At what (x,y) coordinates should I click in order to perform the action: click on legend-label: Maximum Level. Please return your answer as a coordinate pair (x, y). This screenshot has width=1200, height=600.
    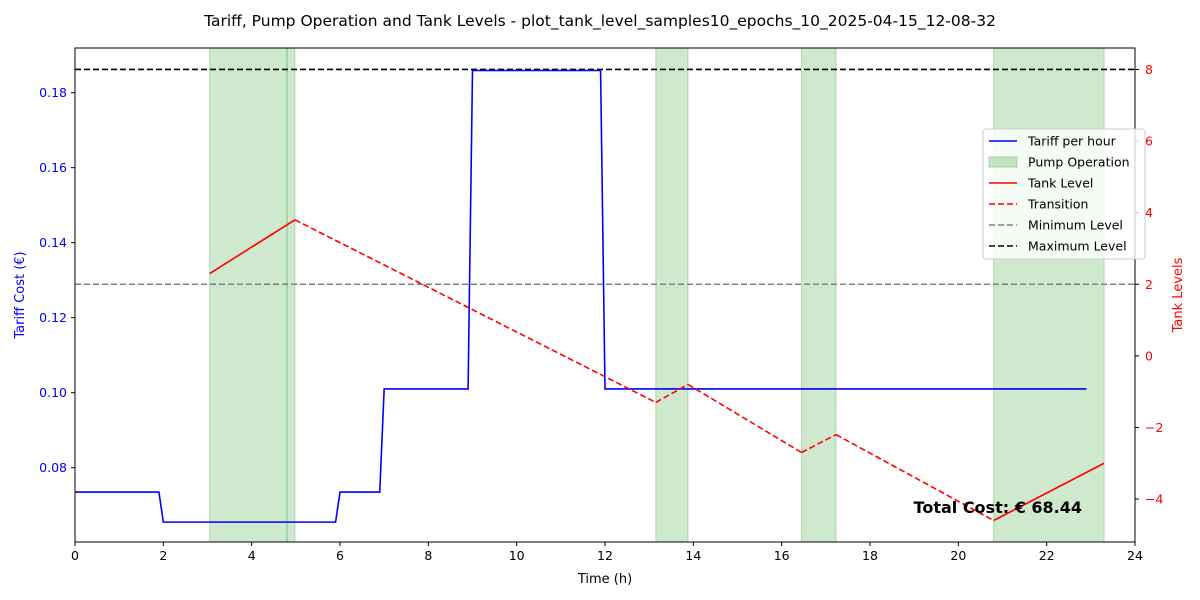
    Looking at the image, I should click on (1077, 246).